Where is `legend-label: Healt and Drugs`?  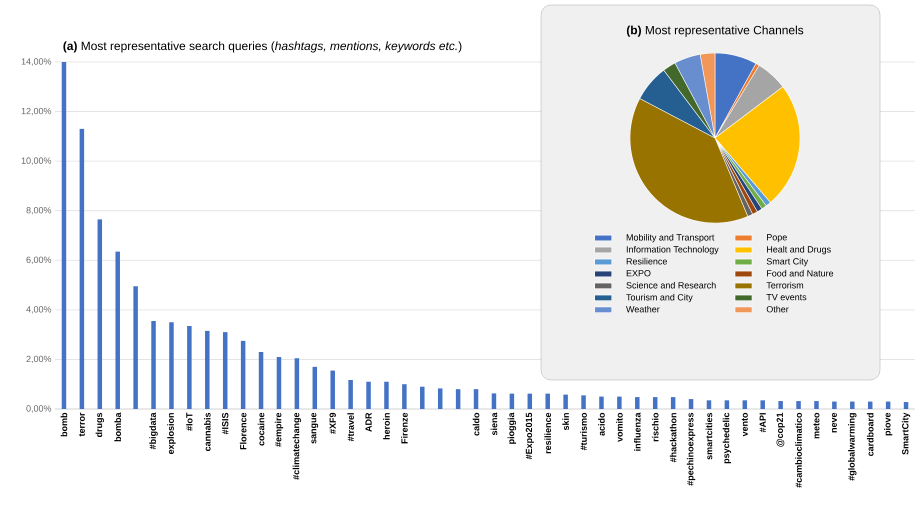 legend-label: Healt and Drugs is located at coordinates (799, 250).